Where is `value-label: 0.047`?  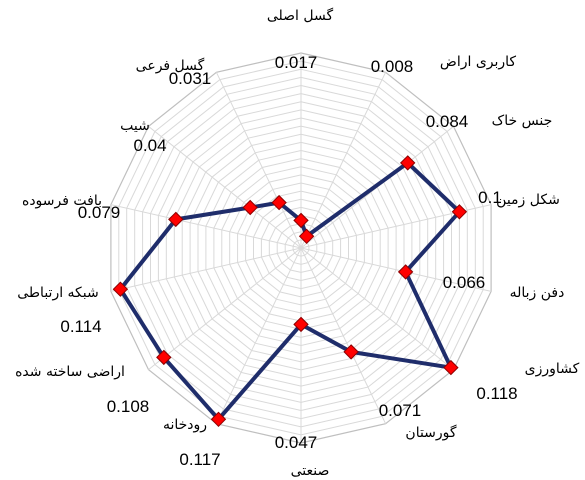
value-label: 0.047 is located at coordinates (296, 442).